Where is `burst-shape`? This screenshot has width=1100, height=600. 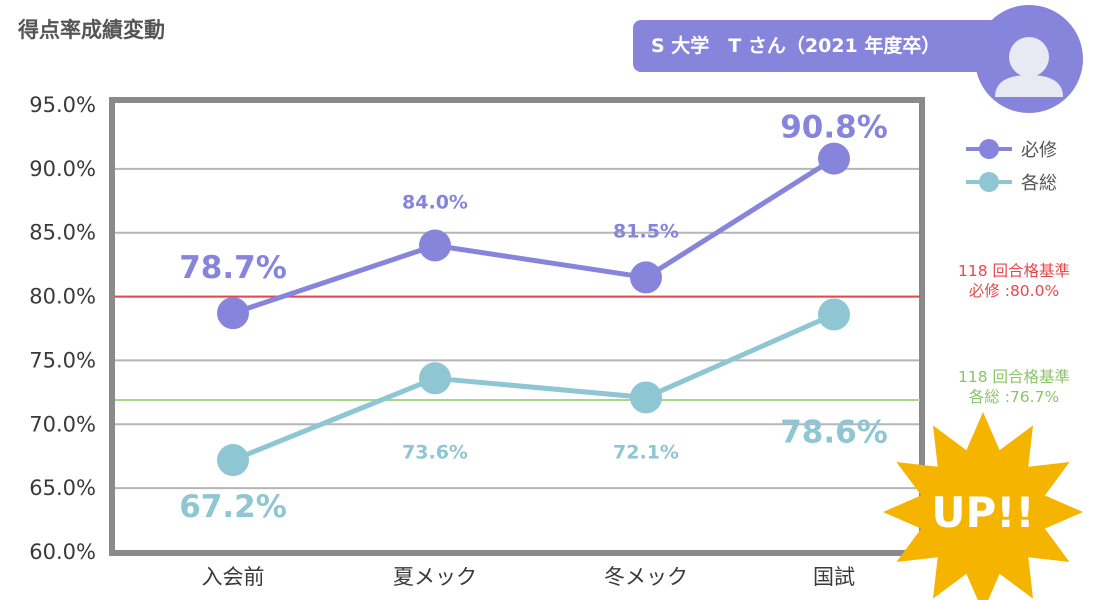
burst-shape is located at coordinates (983, 506).